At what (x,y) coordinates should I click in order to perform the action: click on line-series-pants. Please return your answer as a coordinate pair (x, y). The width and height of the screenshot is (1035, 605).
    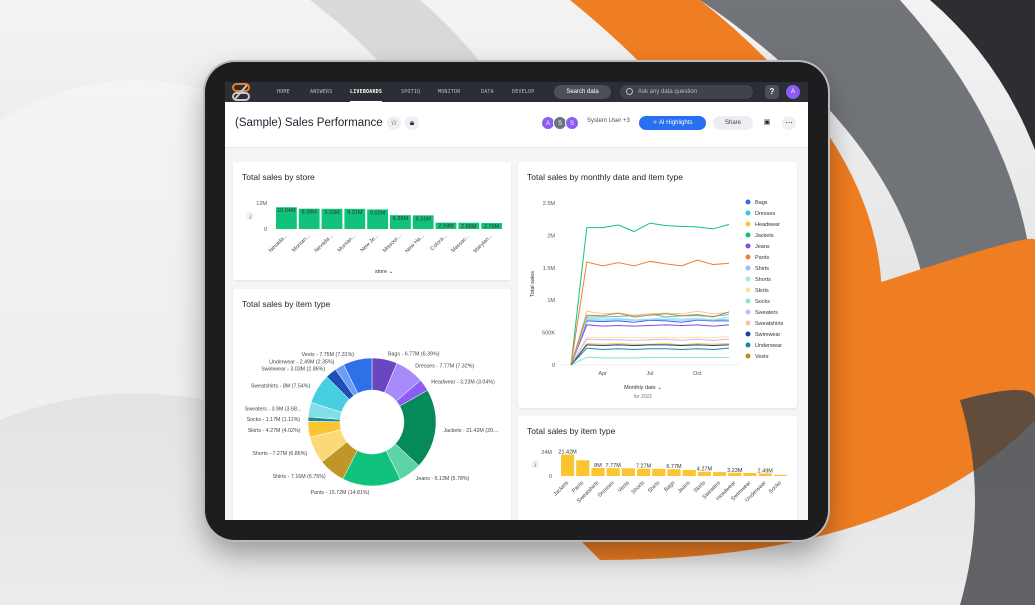
    Looking at the image, I should click on (650, 312).